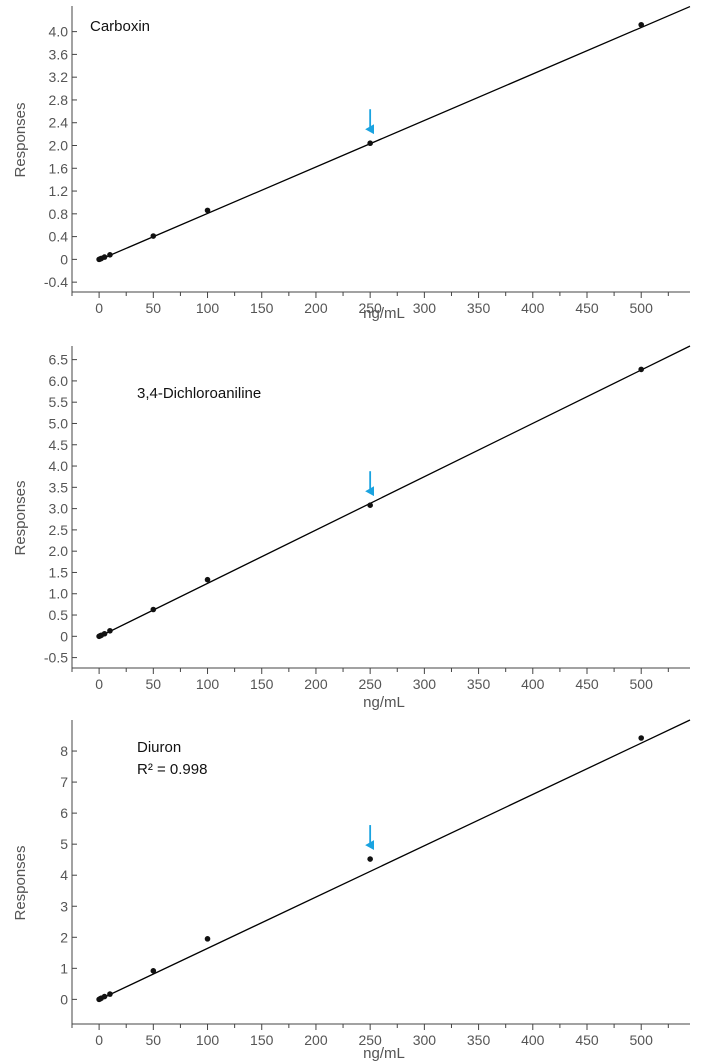  I want to click on y-tick-label: 1.5, so click(59, 572).